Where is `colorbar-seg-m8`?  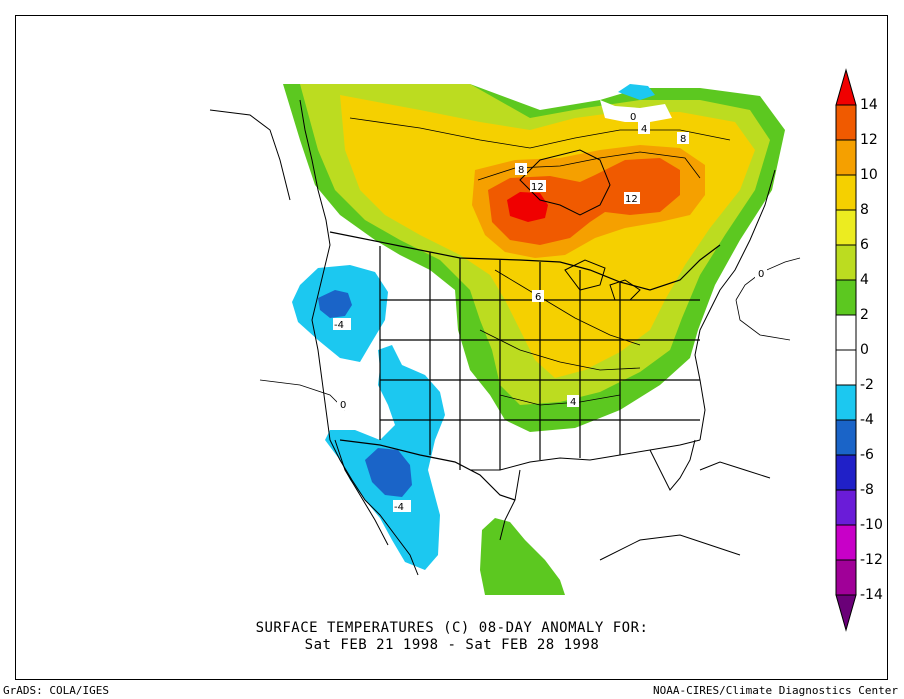
colorbar-seg-m8 is located at coordinates (846, 507).